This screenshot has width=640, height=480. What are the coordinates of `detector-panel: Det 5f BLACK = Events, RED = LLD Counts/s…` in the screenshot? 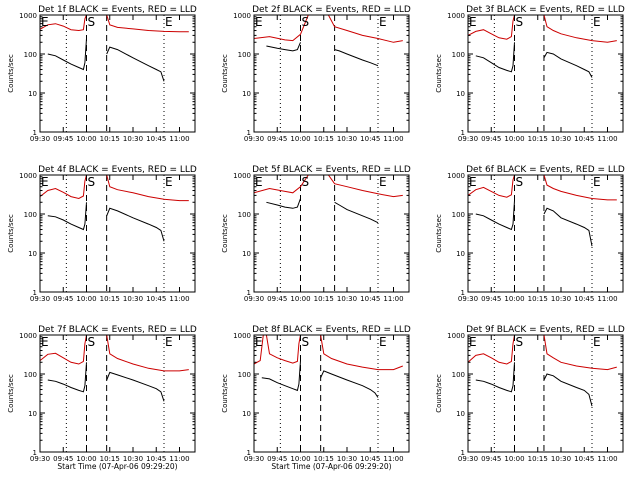 It's located at (316, 234).